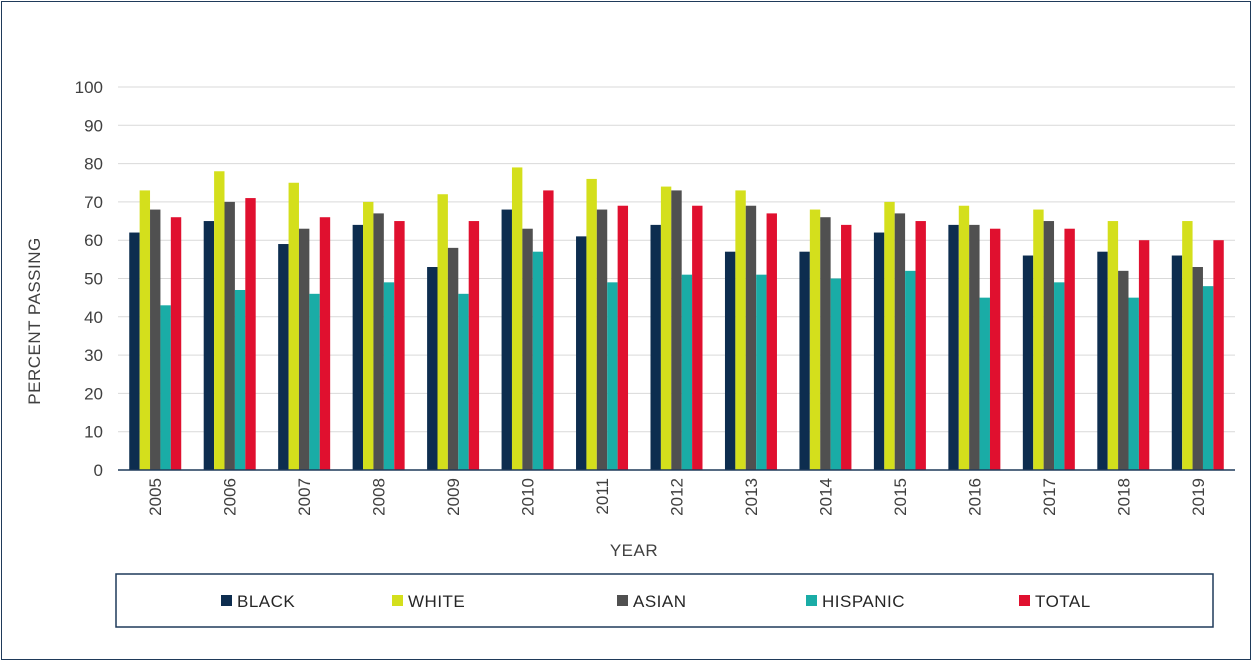 This screenshot has height=664, width=1255. What do you see at coordinates (771, 341) in the screenshot?
I see `bar-total-2013` at bounding box center [771, 341].